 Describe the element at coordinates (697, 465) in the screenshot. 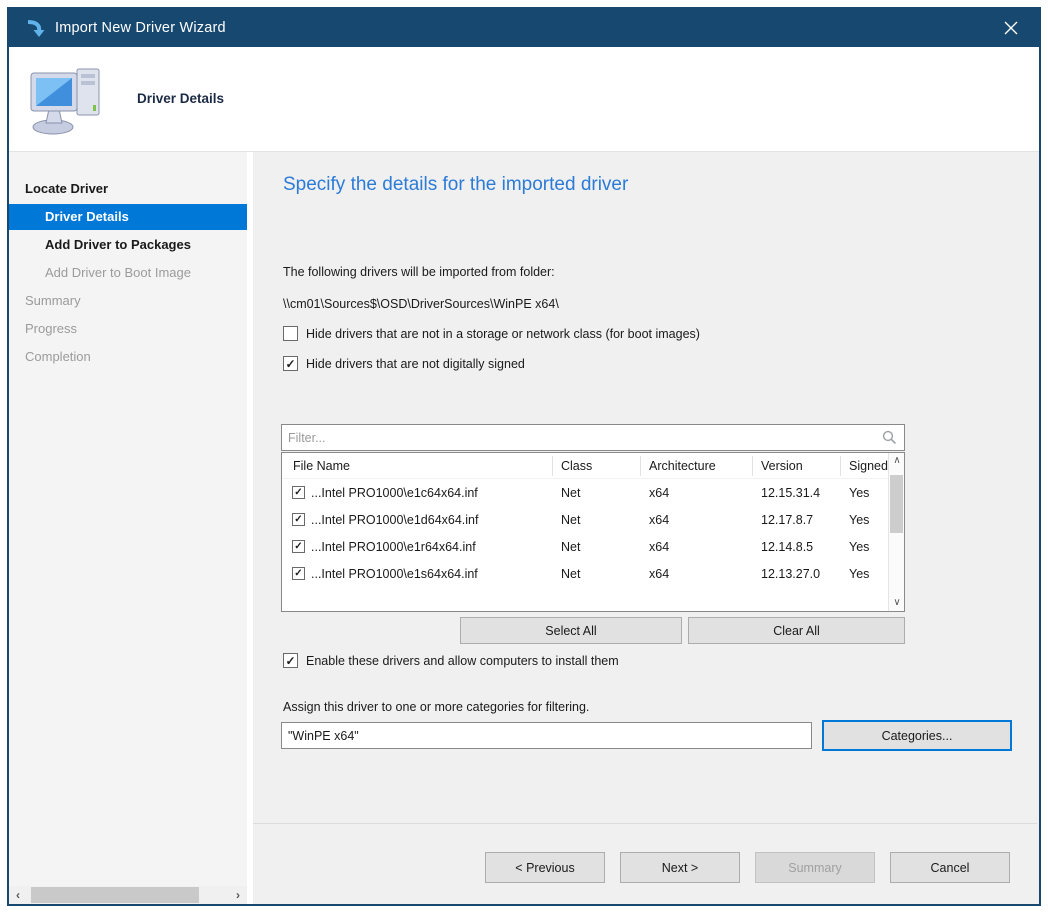

I see `column-header-architecture: Architecture` at that location.